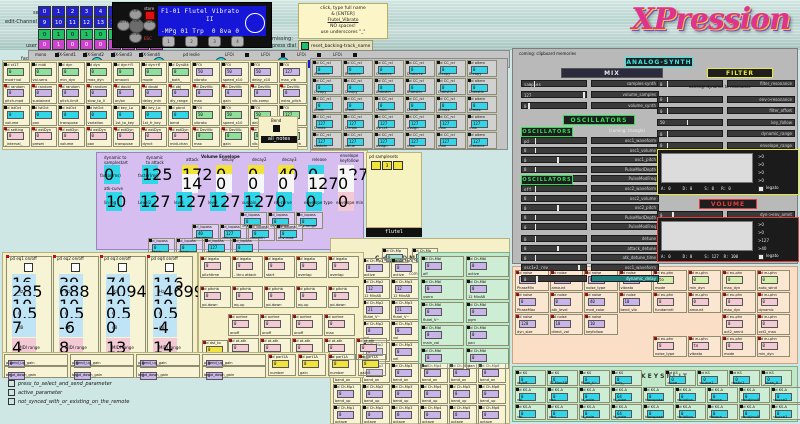  I want to click on envelope-value: 127, so click(323, 183).